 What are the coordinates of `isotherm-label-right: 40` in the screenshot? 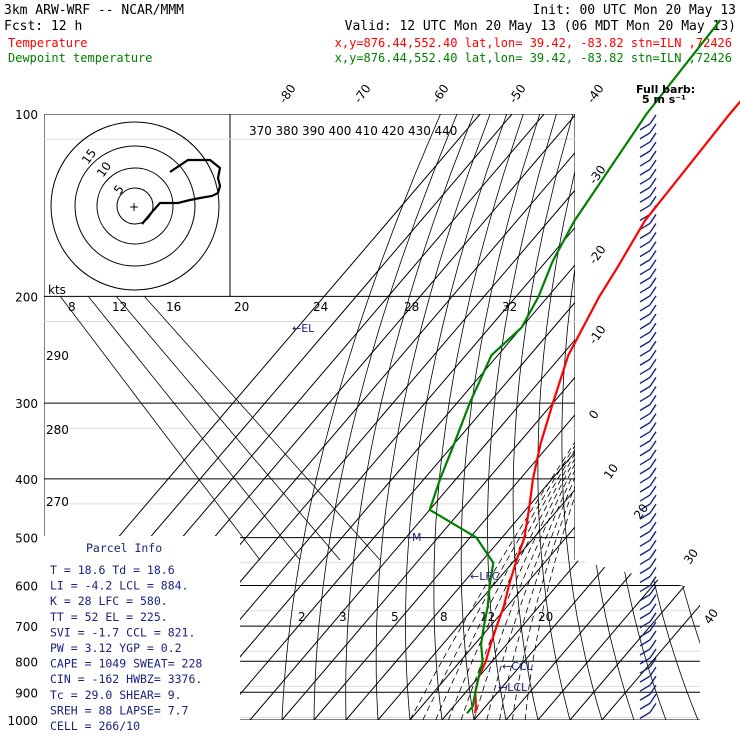 It's located at (711, 616).